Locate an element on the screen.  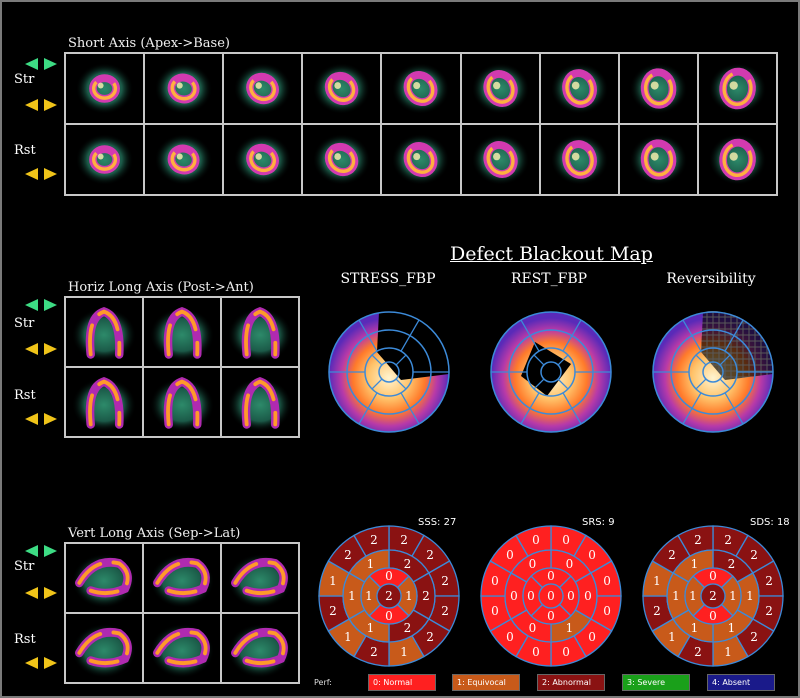
column-header-rest: REST_FBP is located at coordinates (549, 279).